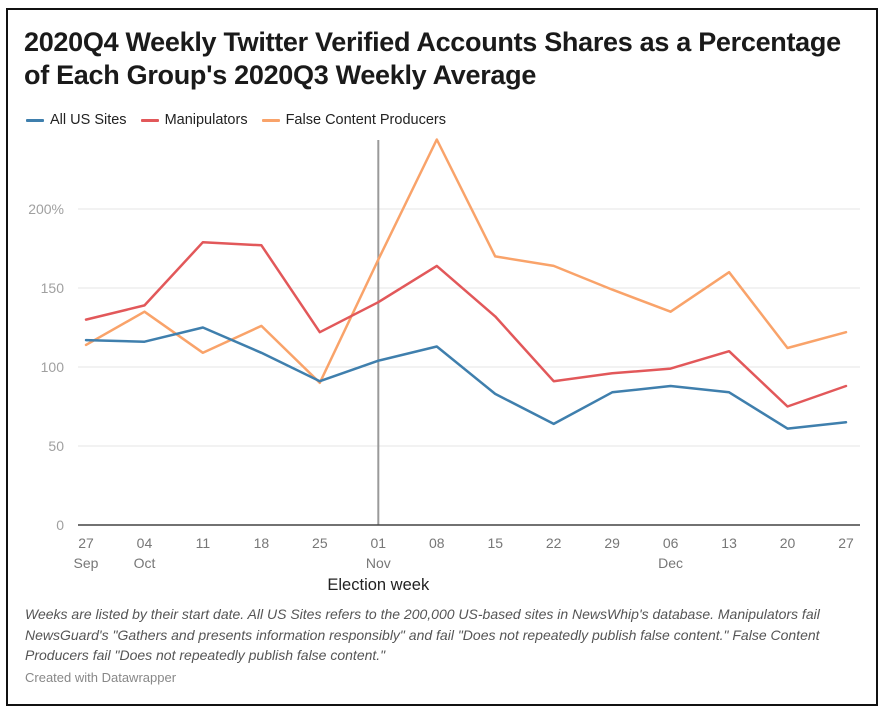 The height and width of the screenshot is (718, 888). What do you see at coordinates (145, 563) in the screenshot?
I see `x-tick-month-label: Oct` at bounding box center [145, 563].